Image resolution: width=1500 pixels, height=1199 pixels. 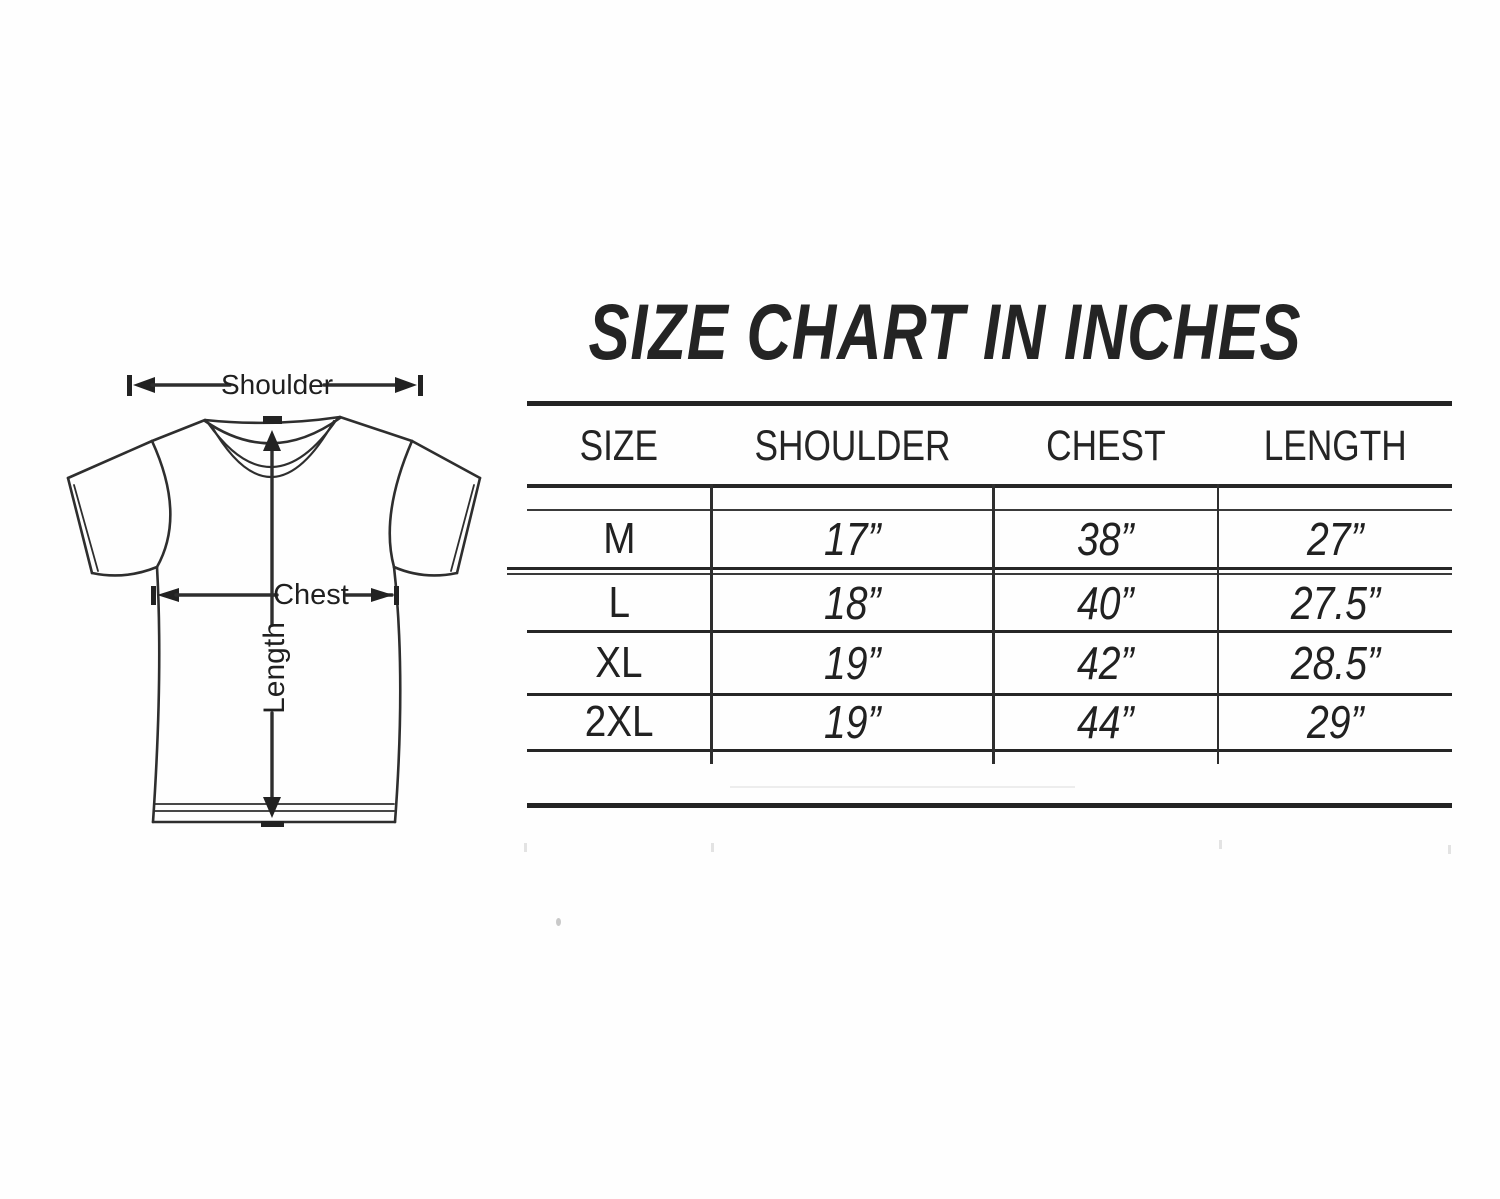 What do you see at coordinates (989, 486) in the screenshot?
I see `header-bottom-rule` at bounding box center [989, 486].